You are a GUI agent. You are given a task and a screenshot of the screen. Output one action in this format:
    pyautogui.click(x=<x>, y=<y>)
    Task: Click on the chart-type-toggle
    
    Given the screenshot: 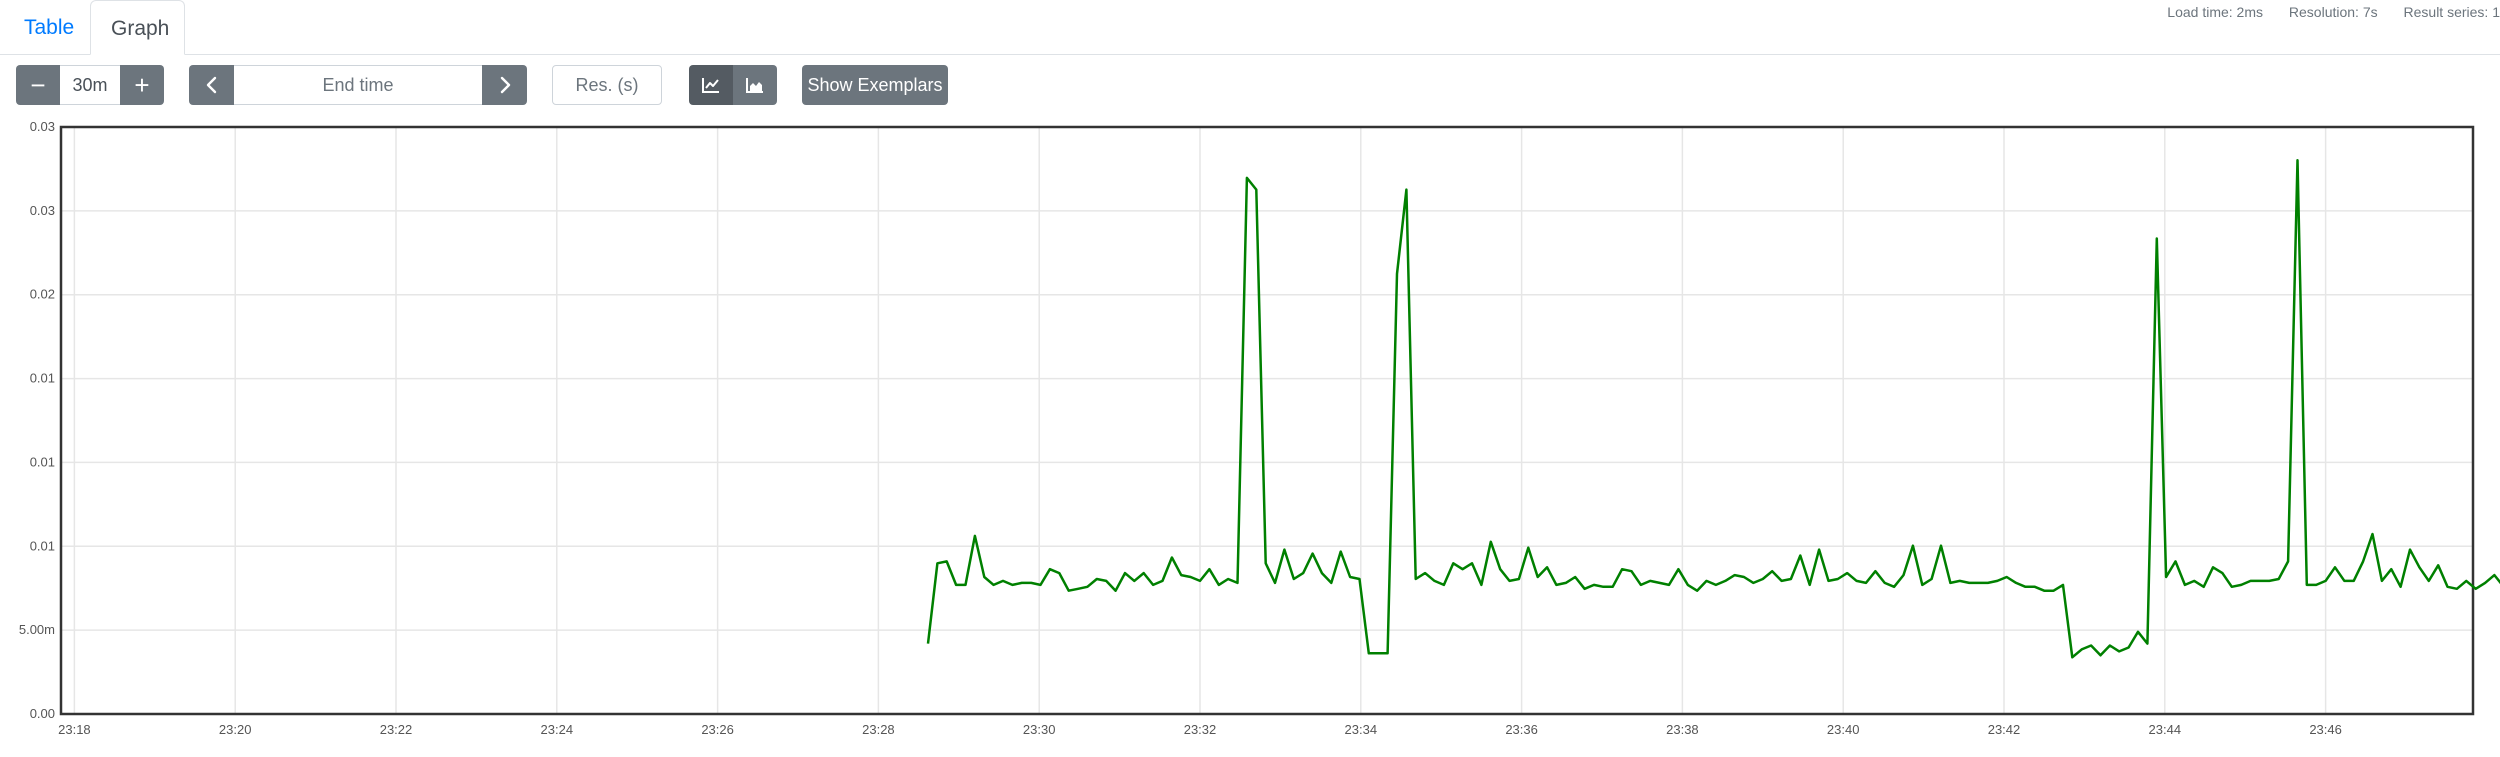 What is the action you would take?
    pyautogui.click(x=733, y=85)
    